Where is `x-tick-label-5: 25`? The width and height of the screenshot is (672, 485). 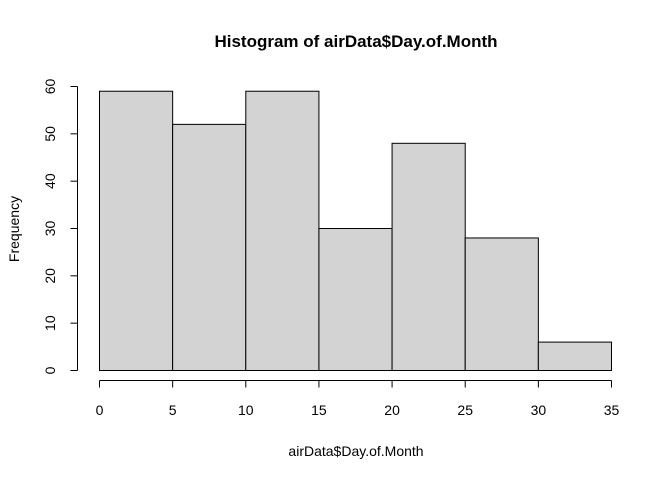
x-tick-label-5: 25 is located at coordinates (465, 410).